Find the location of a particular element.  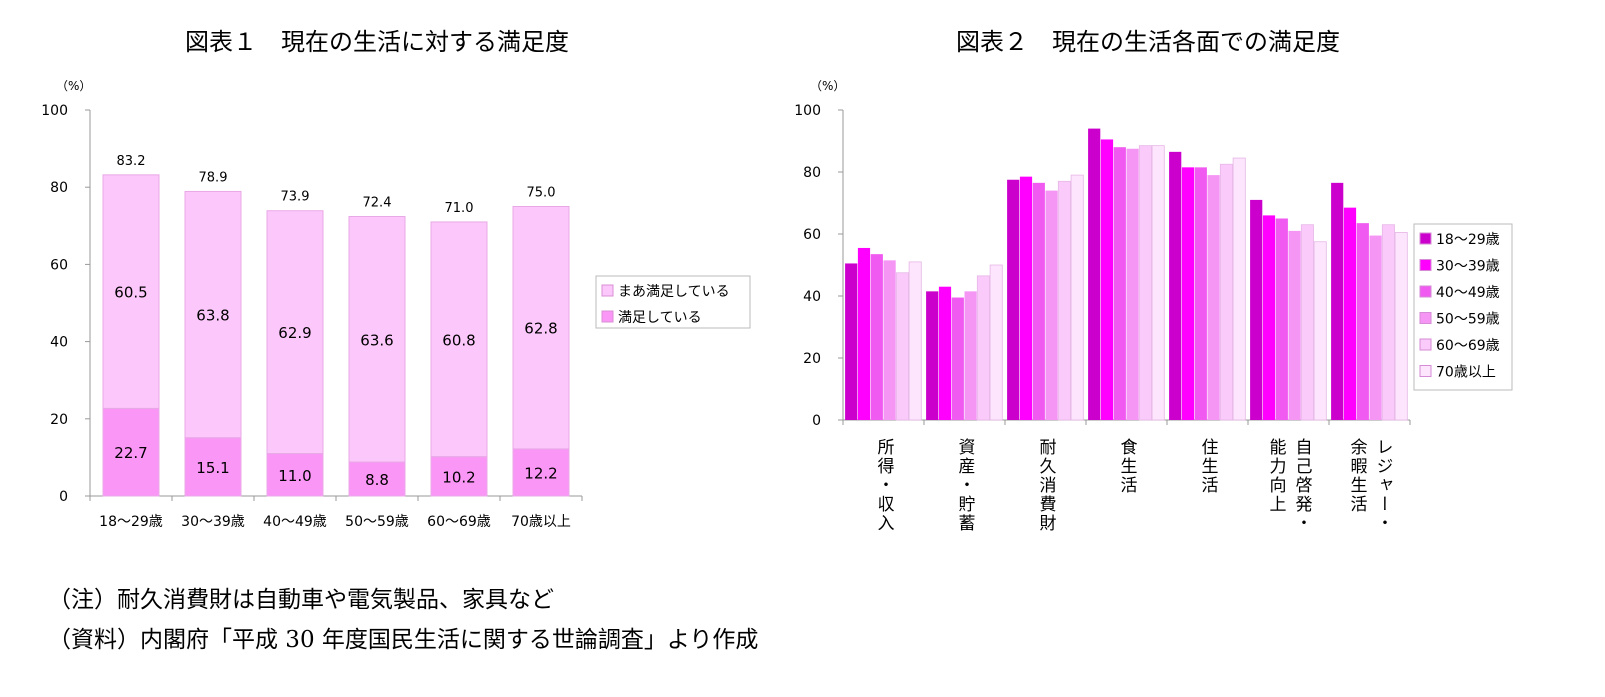

chart1-data-label: 63.8 is located at coordinates (212, 316).